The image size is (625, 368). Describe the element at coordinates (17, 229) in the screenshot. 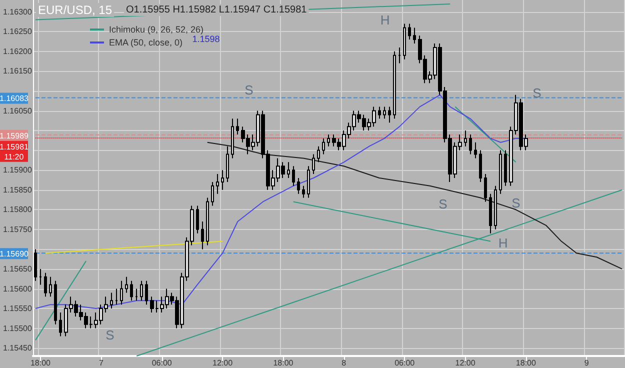

I see `y-tick-label: 1.15750` at that location.